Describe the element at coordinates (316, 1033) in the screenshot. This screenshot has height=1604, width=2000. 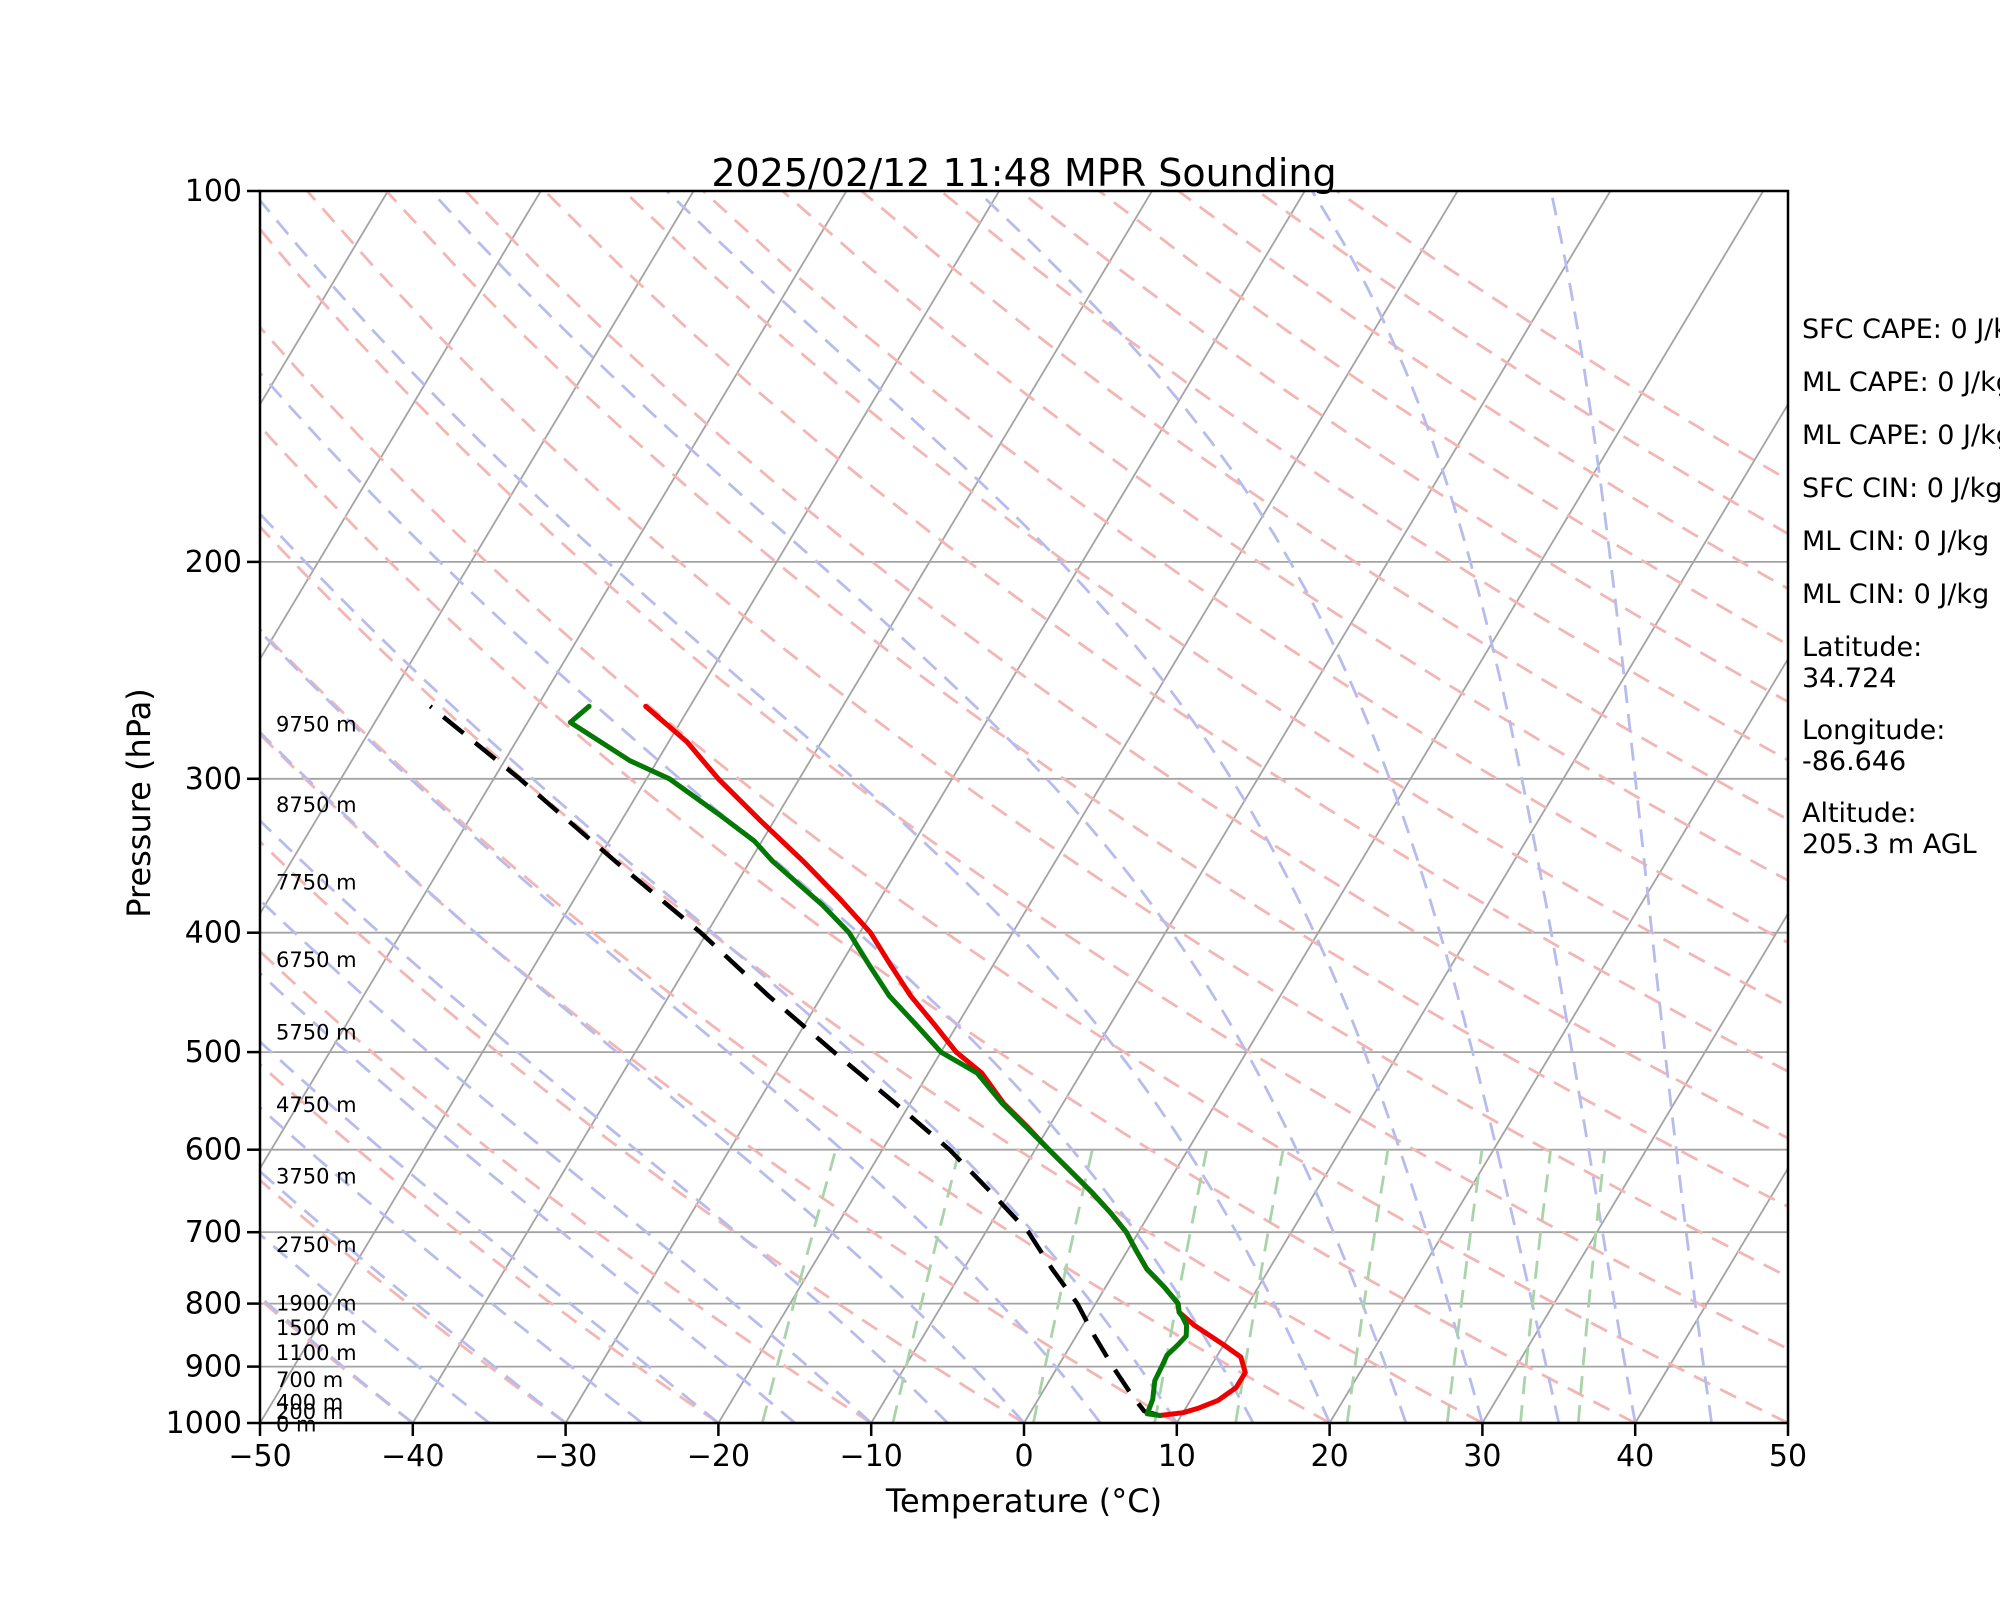
I see `height-label: 5750 m` at that location.